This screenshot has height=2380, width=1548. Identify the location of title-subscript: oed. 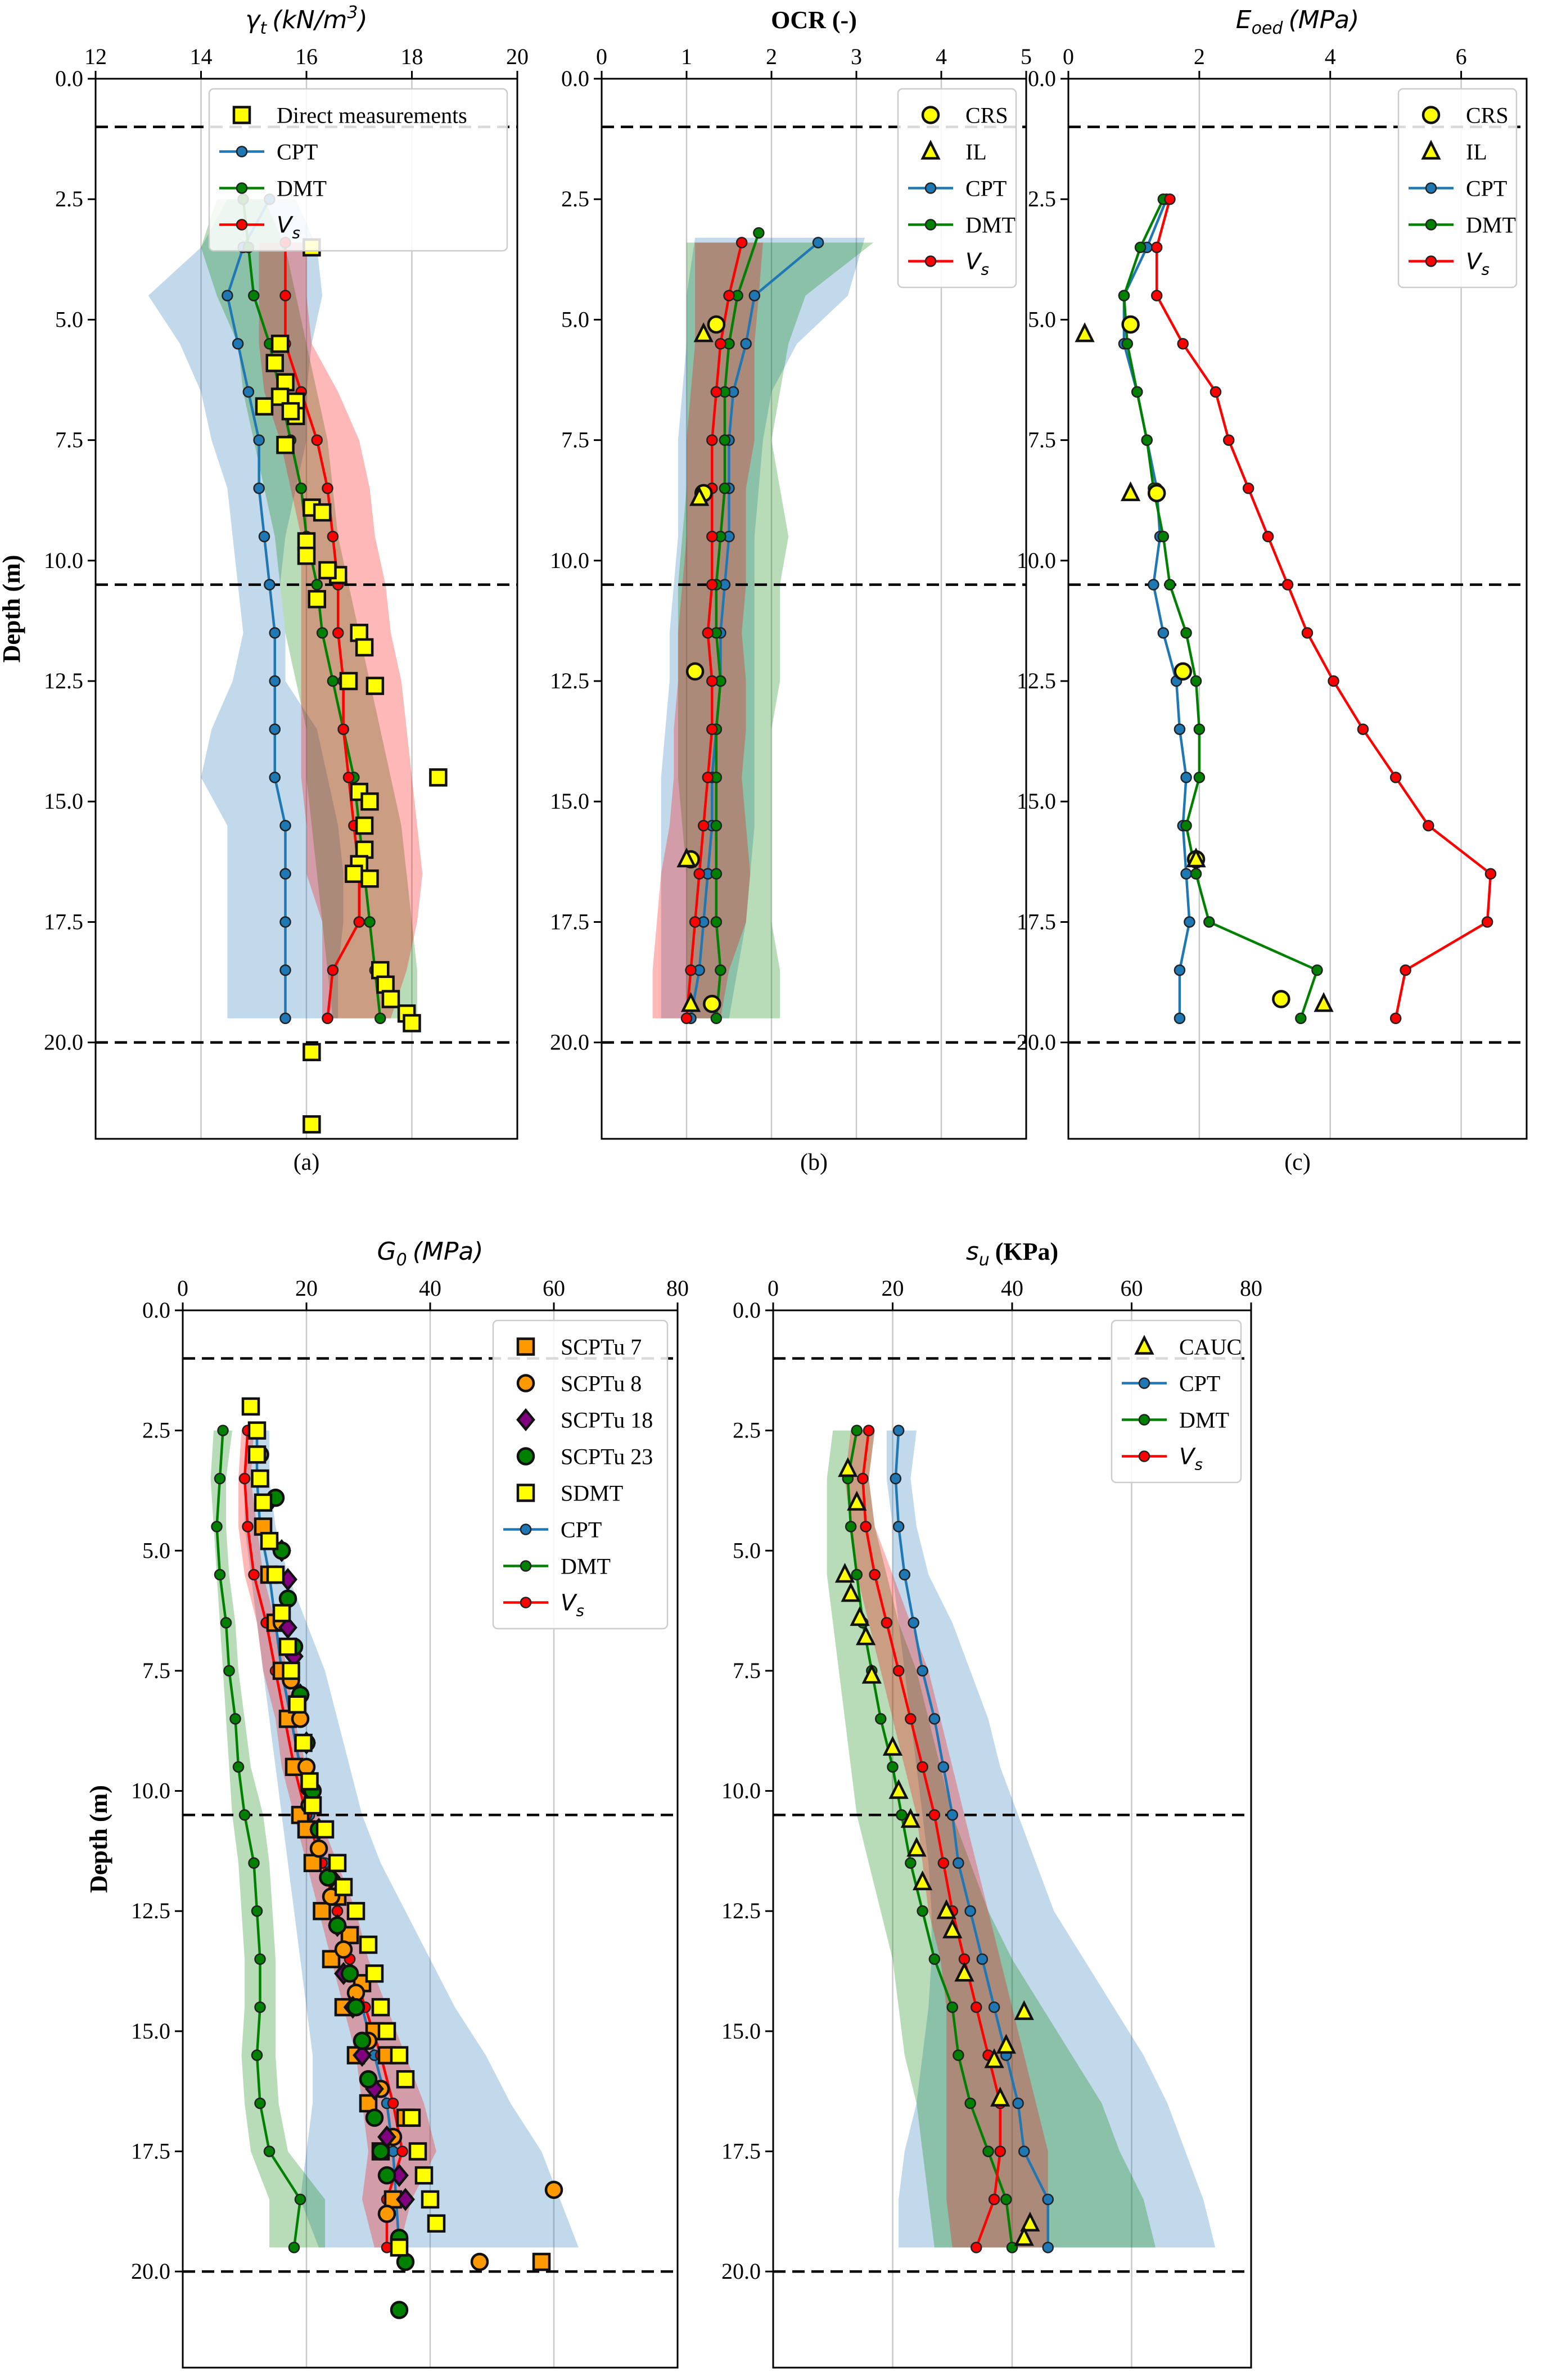
(1268, 28).